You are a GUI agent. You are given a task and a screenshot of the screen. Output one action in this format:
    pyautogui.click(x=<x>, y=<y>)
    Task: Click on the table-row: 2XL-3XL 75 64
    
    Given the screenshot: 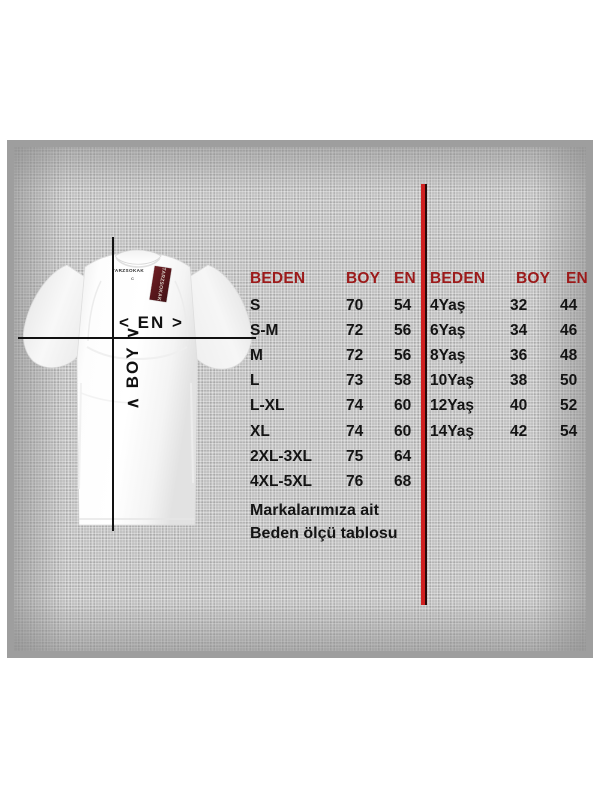 What is the action you would take?
    pyautogui.click(x=339, y=456)
    